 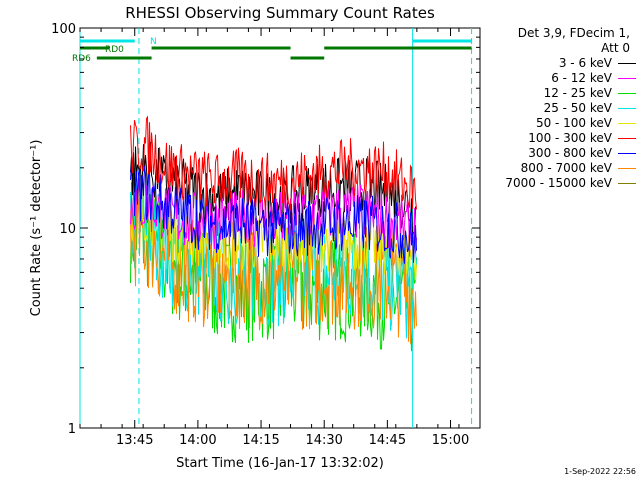 I want to click on legend-entry-label: 7000 - 15000 keV, so click(x=558, y=183).